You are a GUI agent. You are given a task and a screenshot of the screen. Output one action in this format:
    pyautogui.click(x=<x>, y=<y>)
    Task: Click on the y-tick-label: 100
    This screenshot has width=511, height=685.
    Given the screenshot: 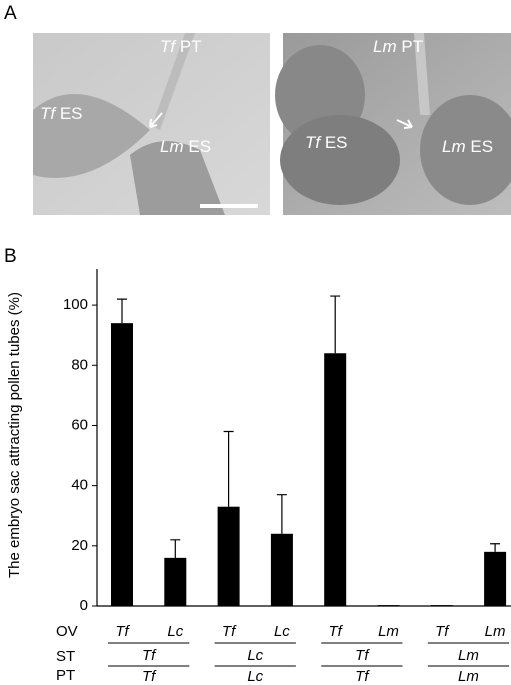 What is the action you would take?
    pyautogui.click(x=75, y=304)
    